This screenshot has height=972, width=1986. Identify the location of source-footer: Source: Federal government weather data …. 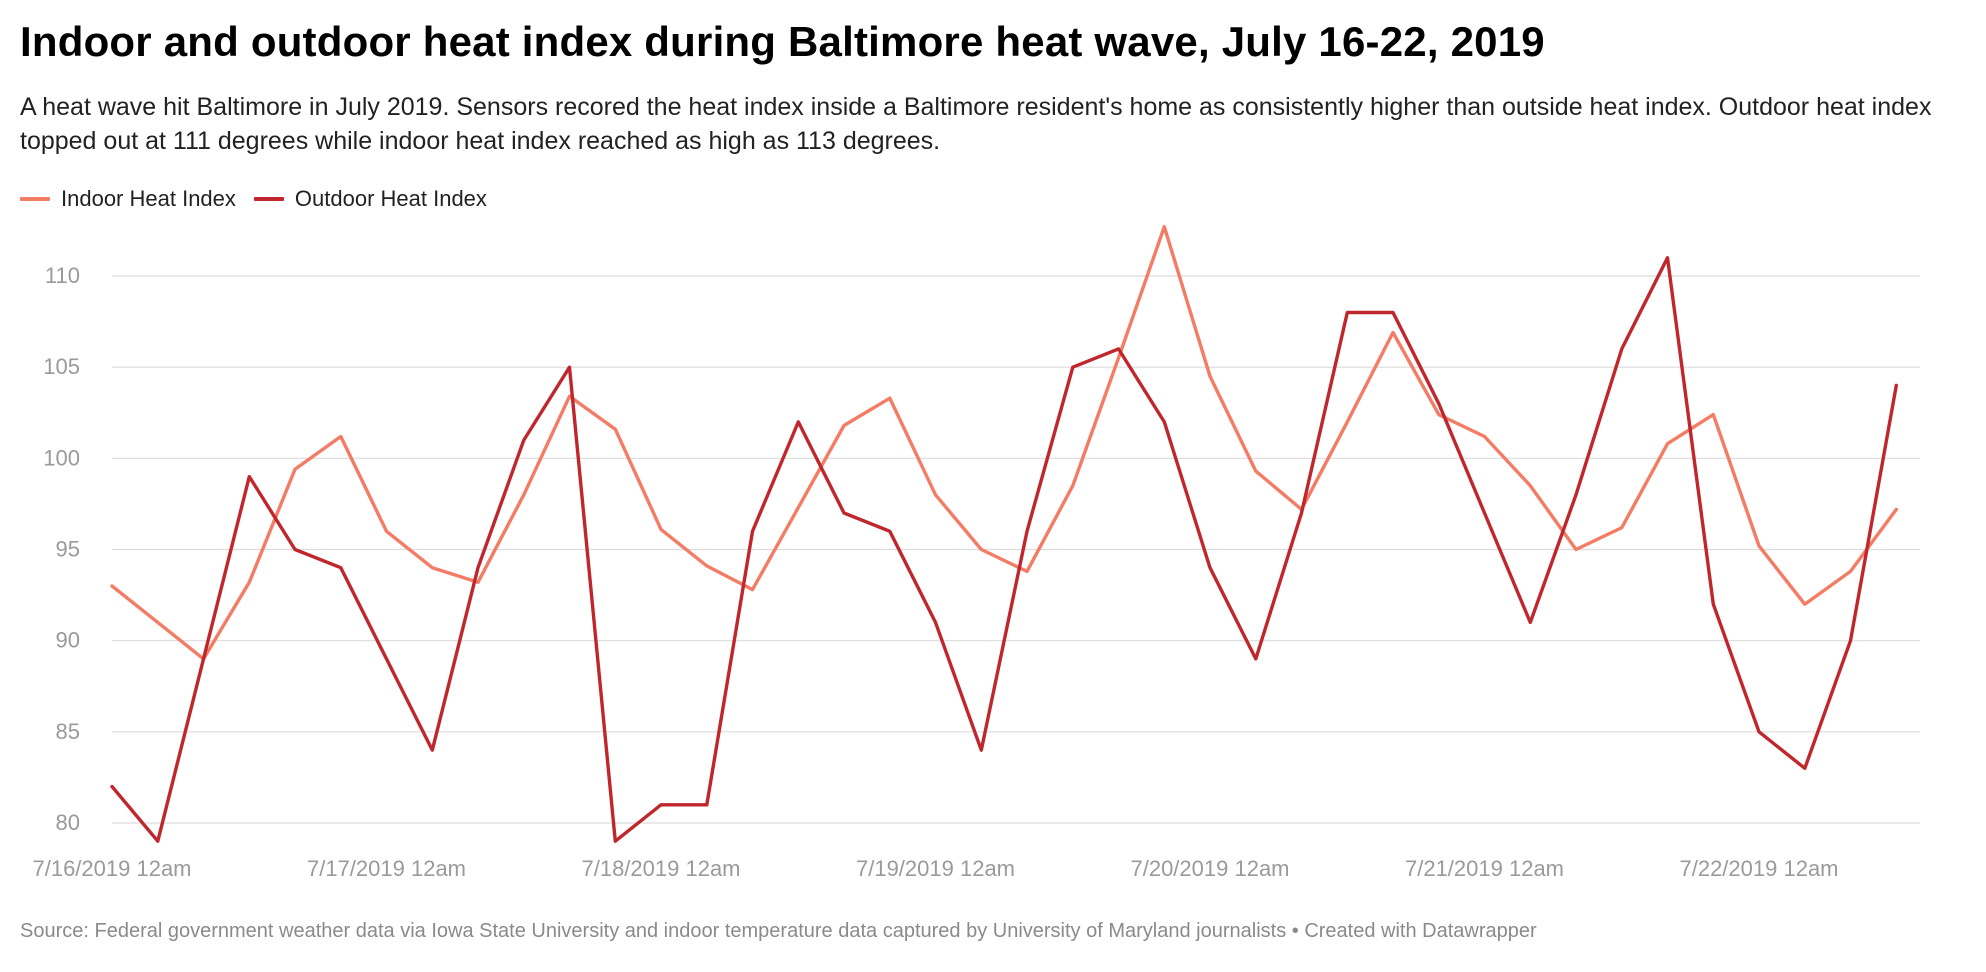
(778, 931).